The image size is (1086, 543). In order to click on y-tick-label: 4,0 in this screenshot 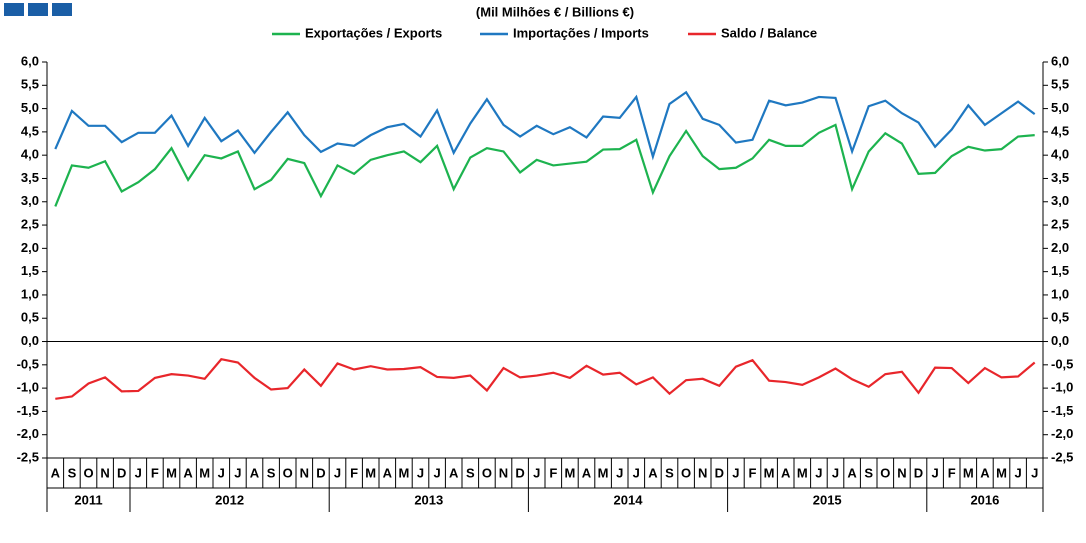, I will do `click(30, 154)`.